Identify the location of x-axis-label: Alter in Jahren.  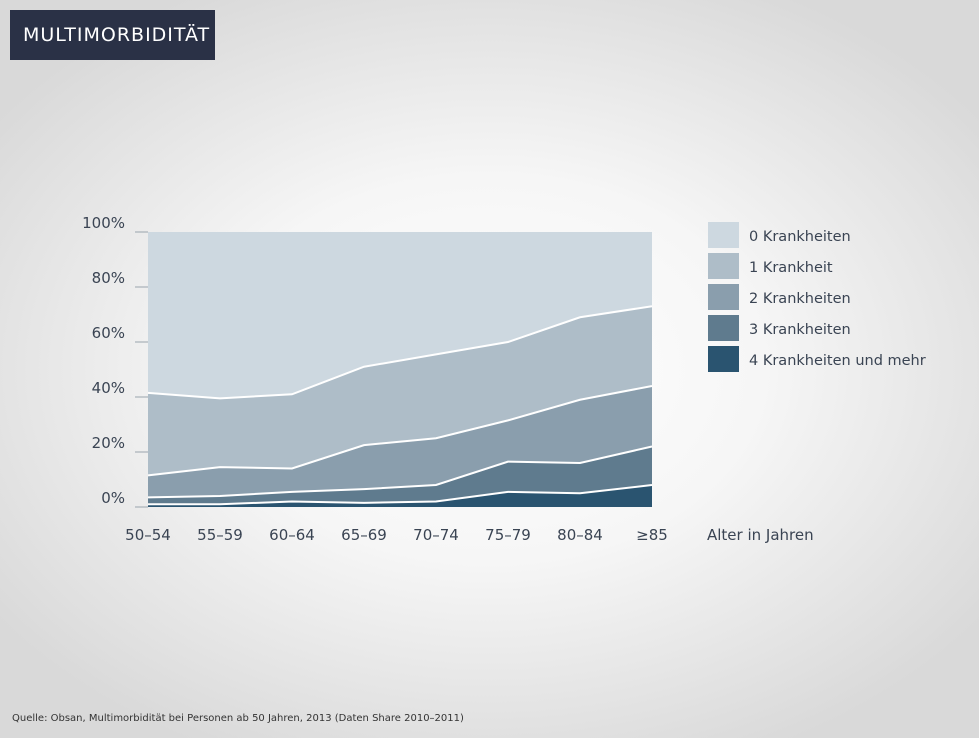
(760, 535).